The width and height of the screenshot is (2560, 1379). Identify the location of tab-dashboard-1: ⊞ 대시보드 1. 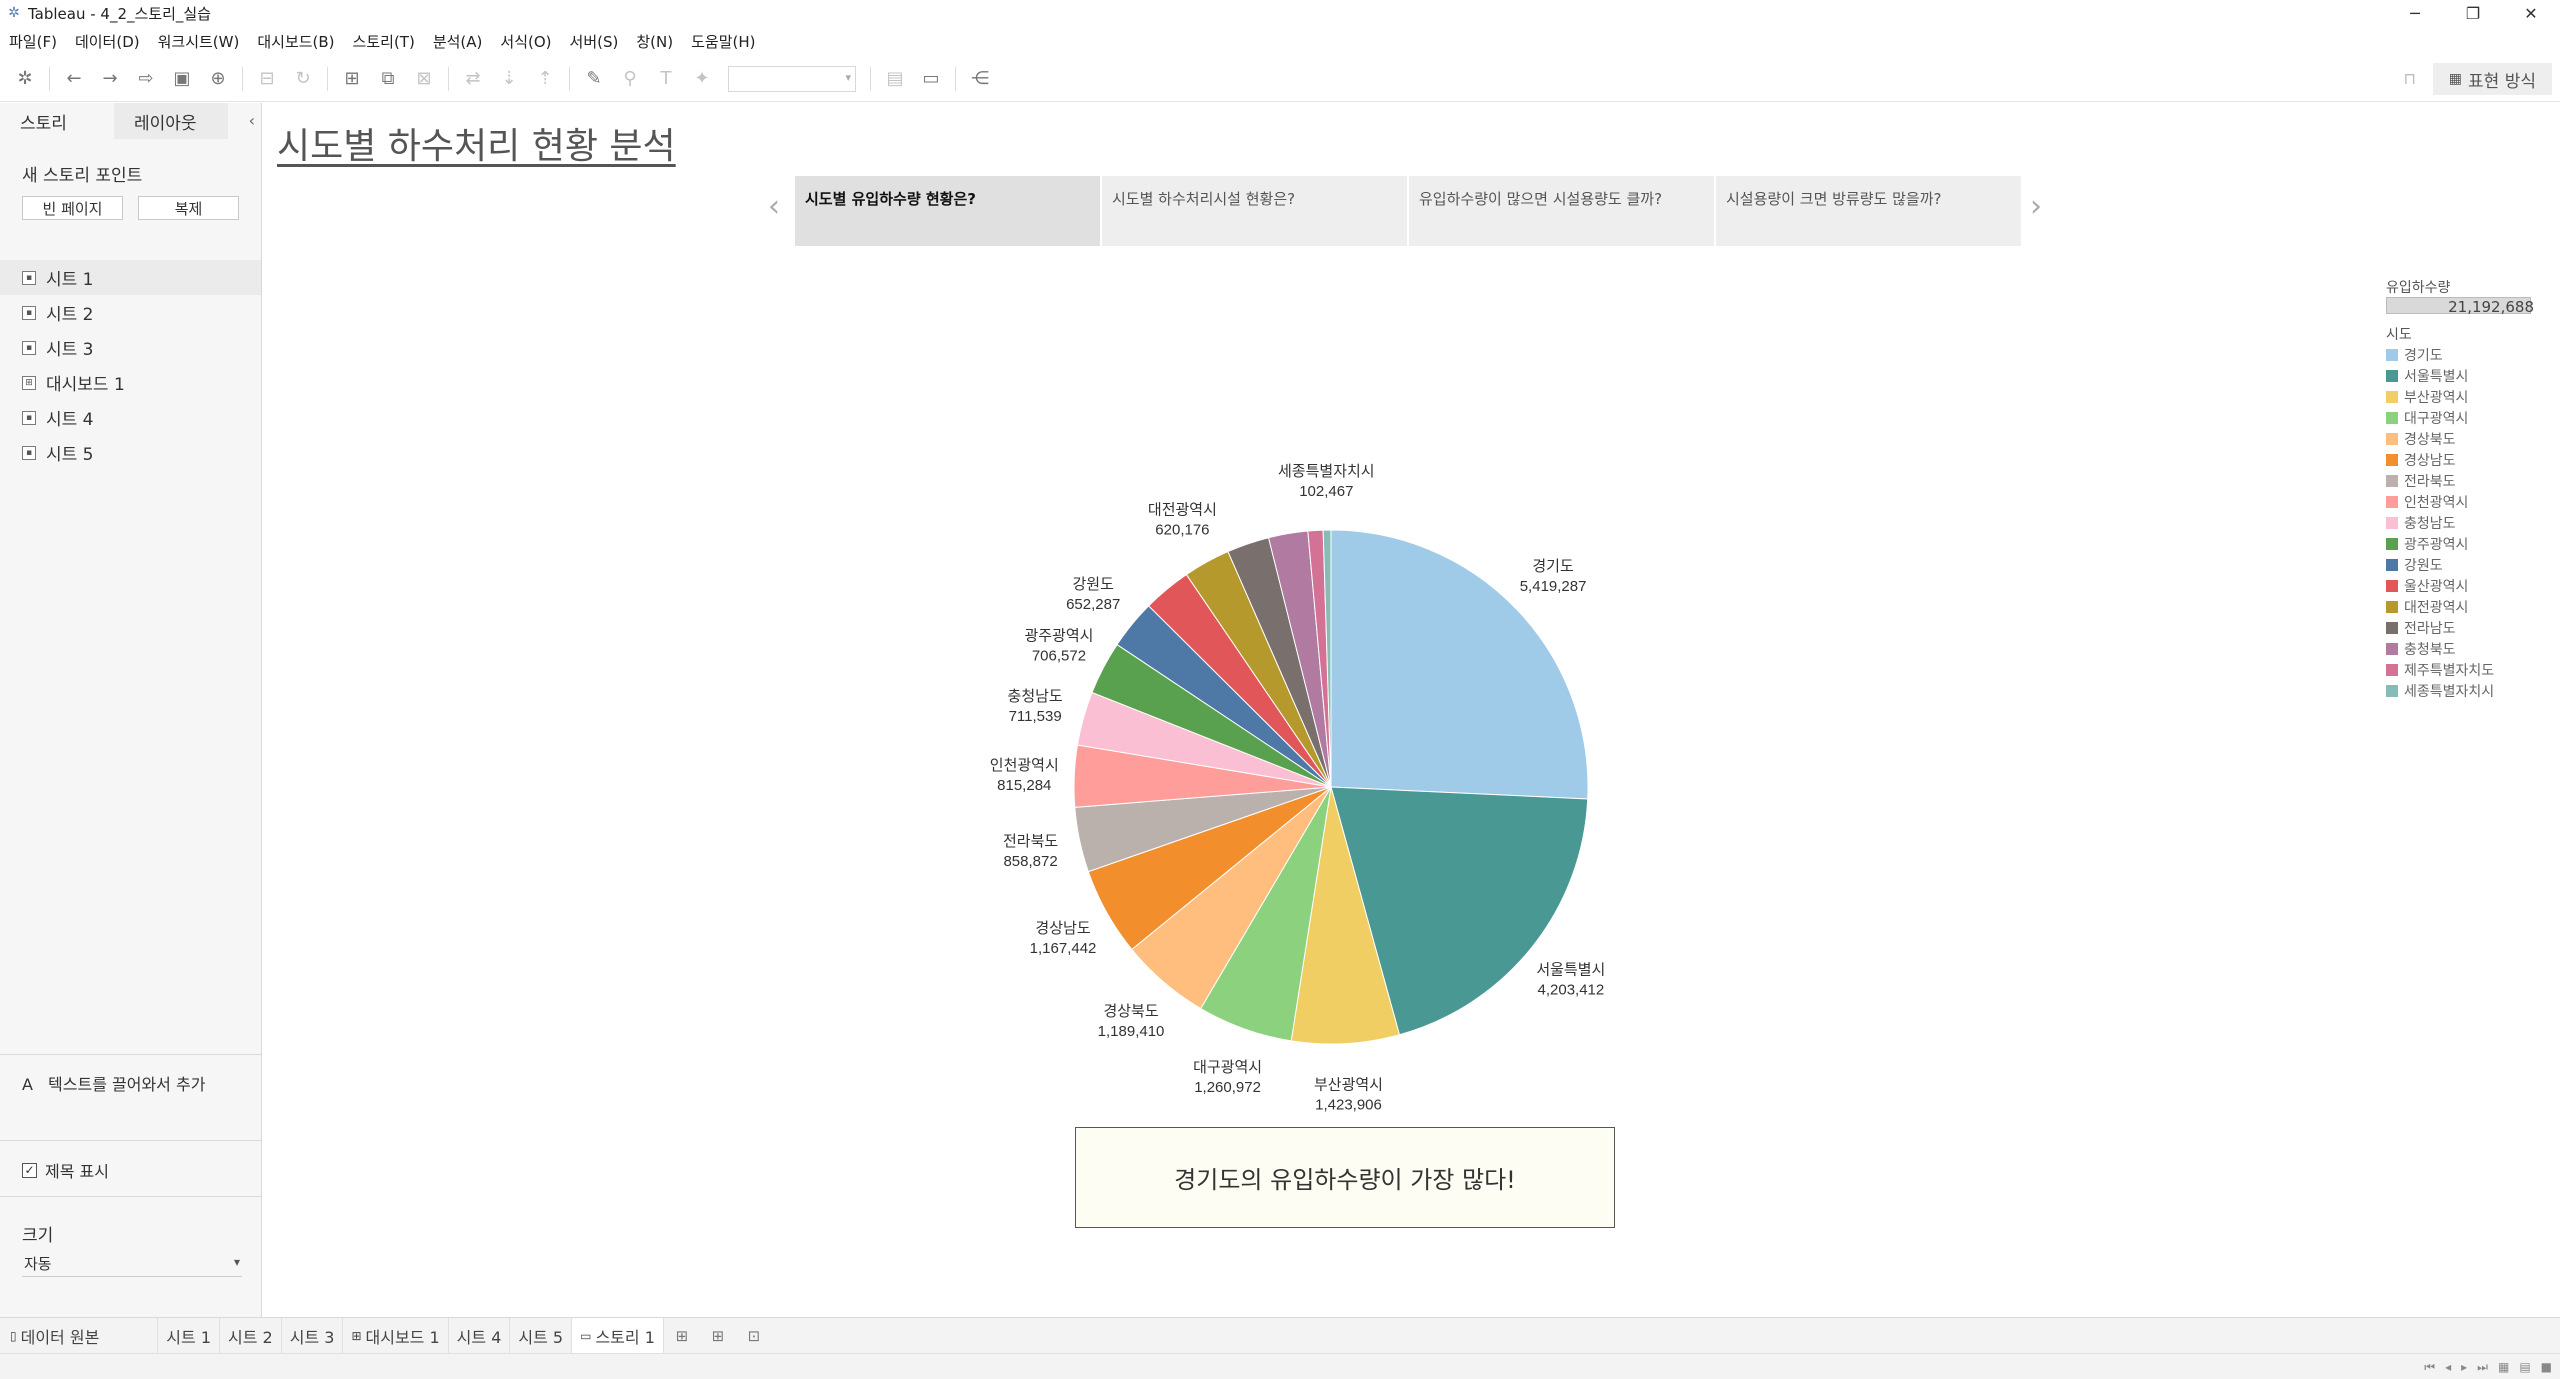
(396, 1335).